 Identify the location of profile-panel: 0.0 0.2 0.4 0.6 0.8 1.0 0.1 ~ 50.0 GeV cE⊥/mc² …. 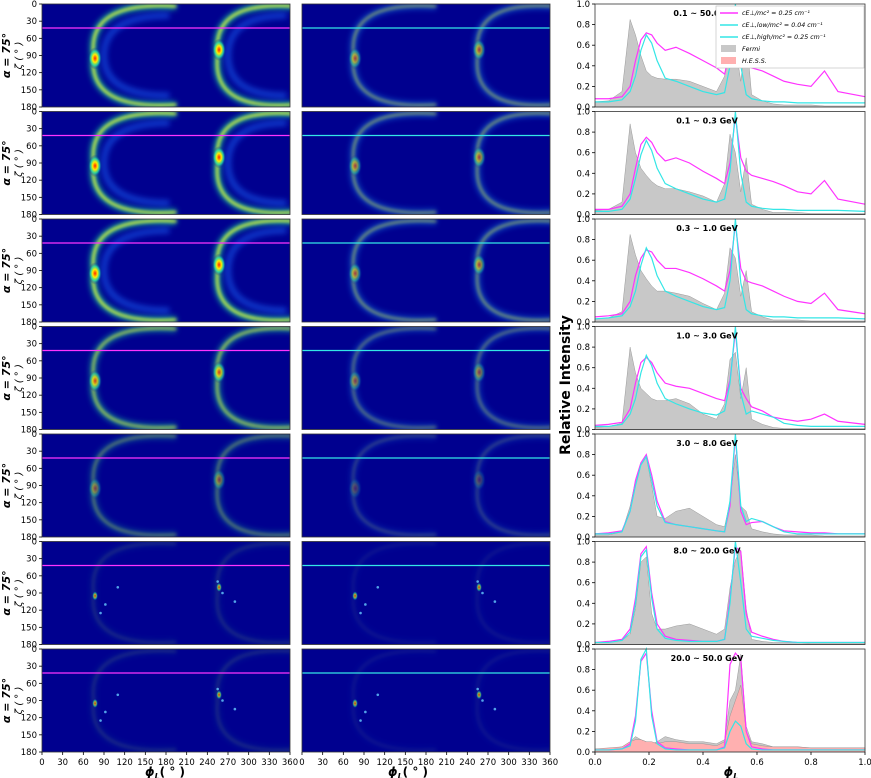
(721, 56).